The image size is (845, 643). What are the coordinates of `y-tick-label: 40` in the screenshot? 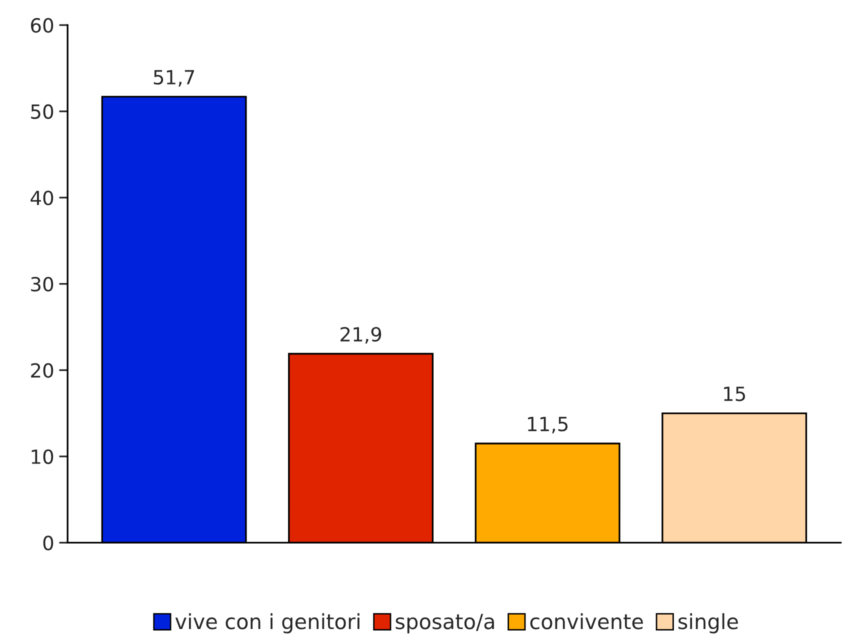 It's located at (42, 198).